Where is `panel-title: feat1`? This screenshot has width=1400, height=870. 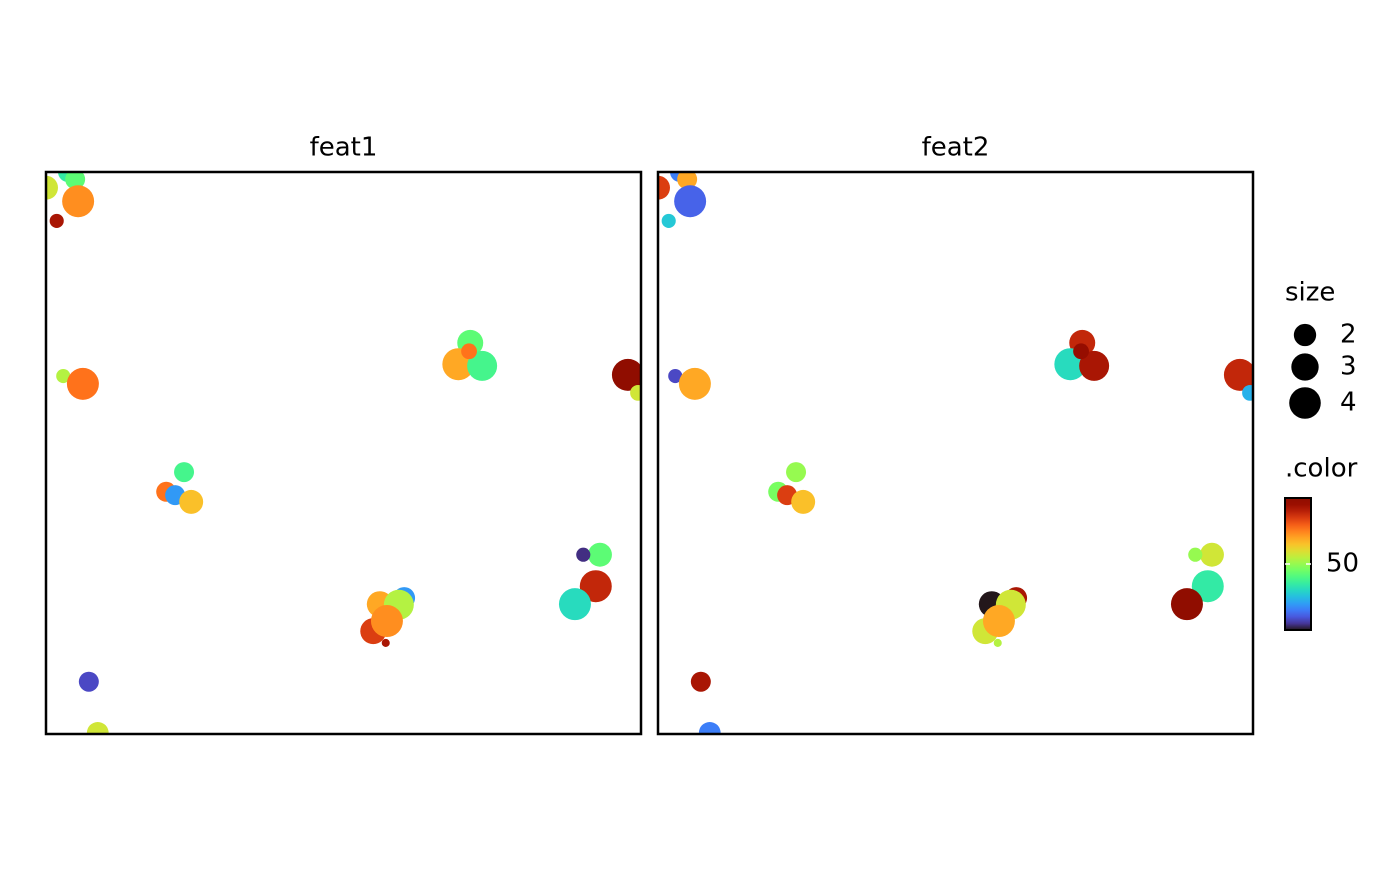
panel-title: feat1 is located at coordinates (344, 148).